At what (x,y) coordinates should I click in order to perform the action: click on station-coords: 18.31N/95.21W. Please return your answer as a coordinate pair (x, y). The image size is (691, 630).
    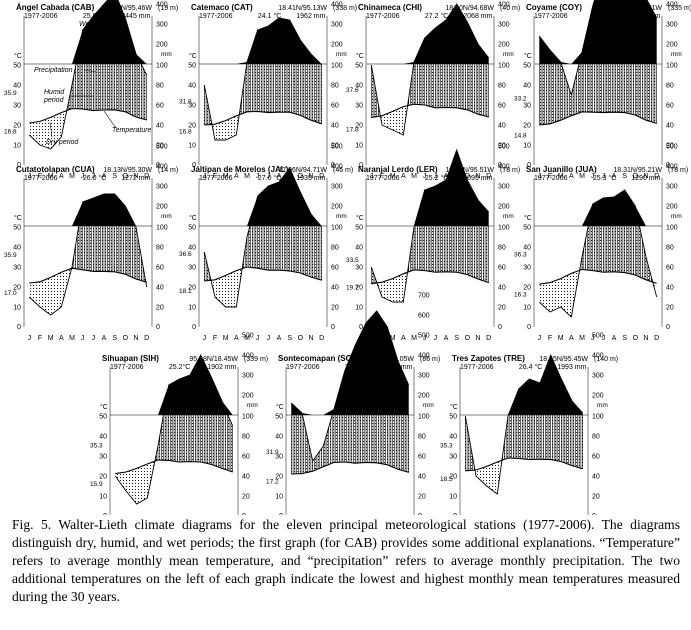
    Looking at the image, I should click on (637, 170).